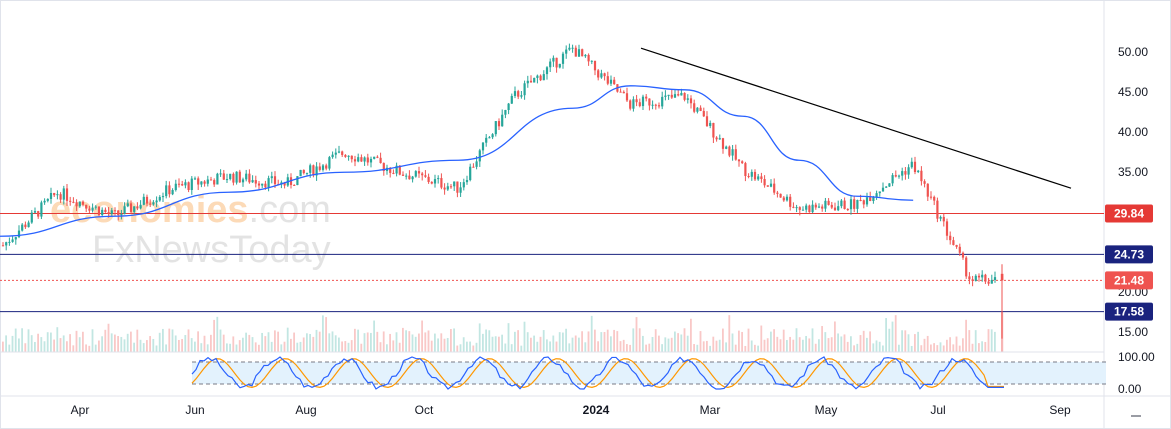  What do you see at coordinates (649, 373) in the screenshot?
I see `stochastic-band` at bounding box center [649, 373].